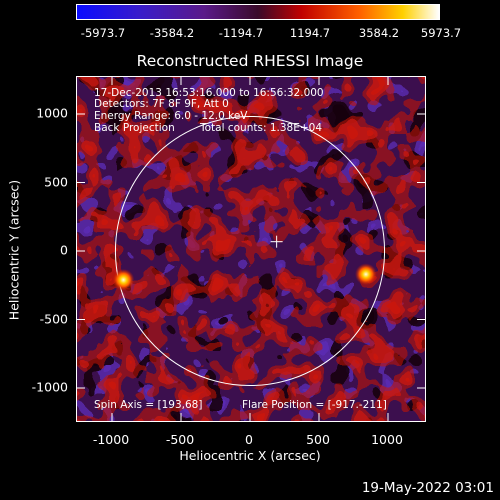  Describe the element at coordinates (134, 128) in the screenshot. I see `method-text: Back Projection` at that location.